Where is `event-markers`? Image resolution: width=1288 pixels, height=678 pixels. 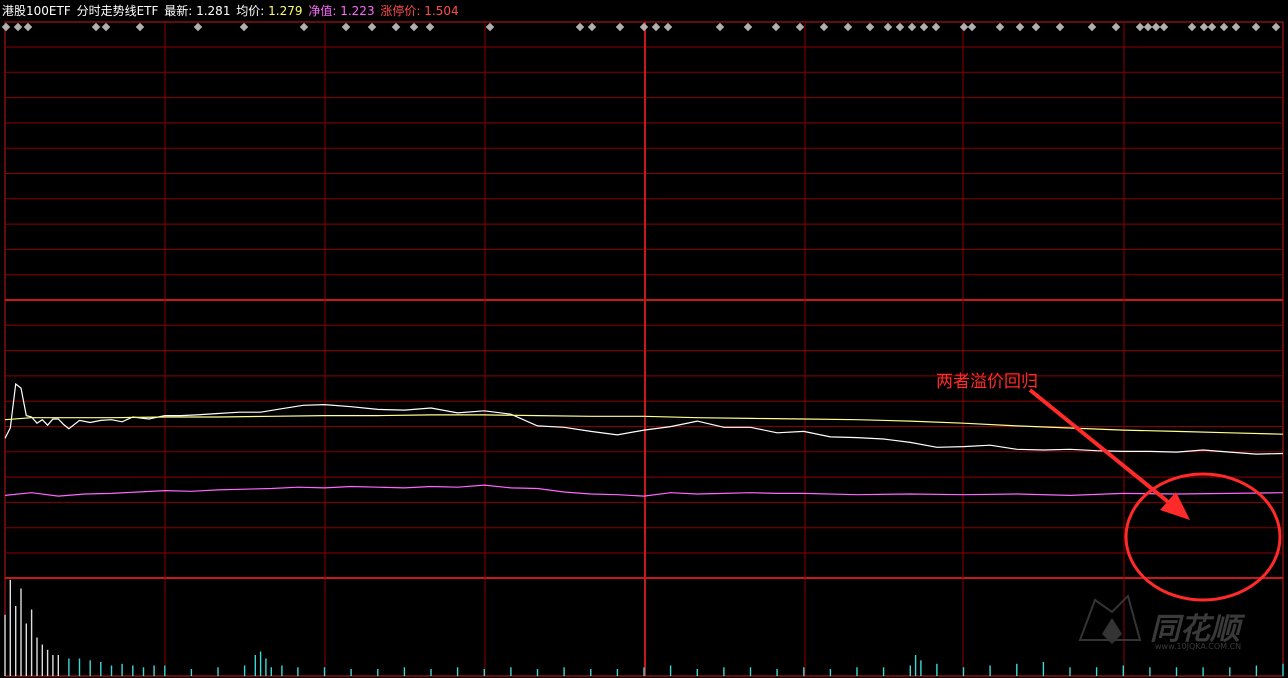 event-markers is located at coordinates (641, 27).